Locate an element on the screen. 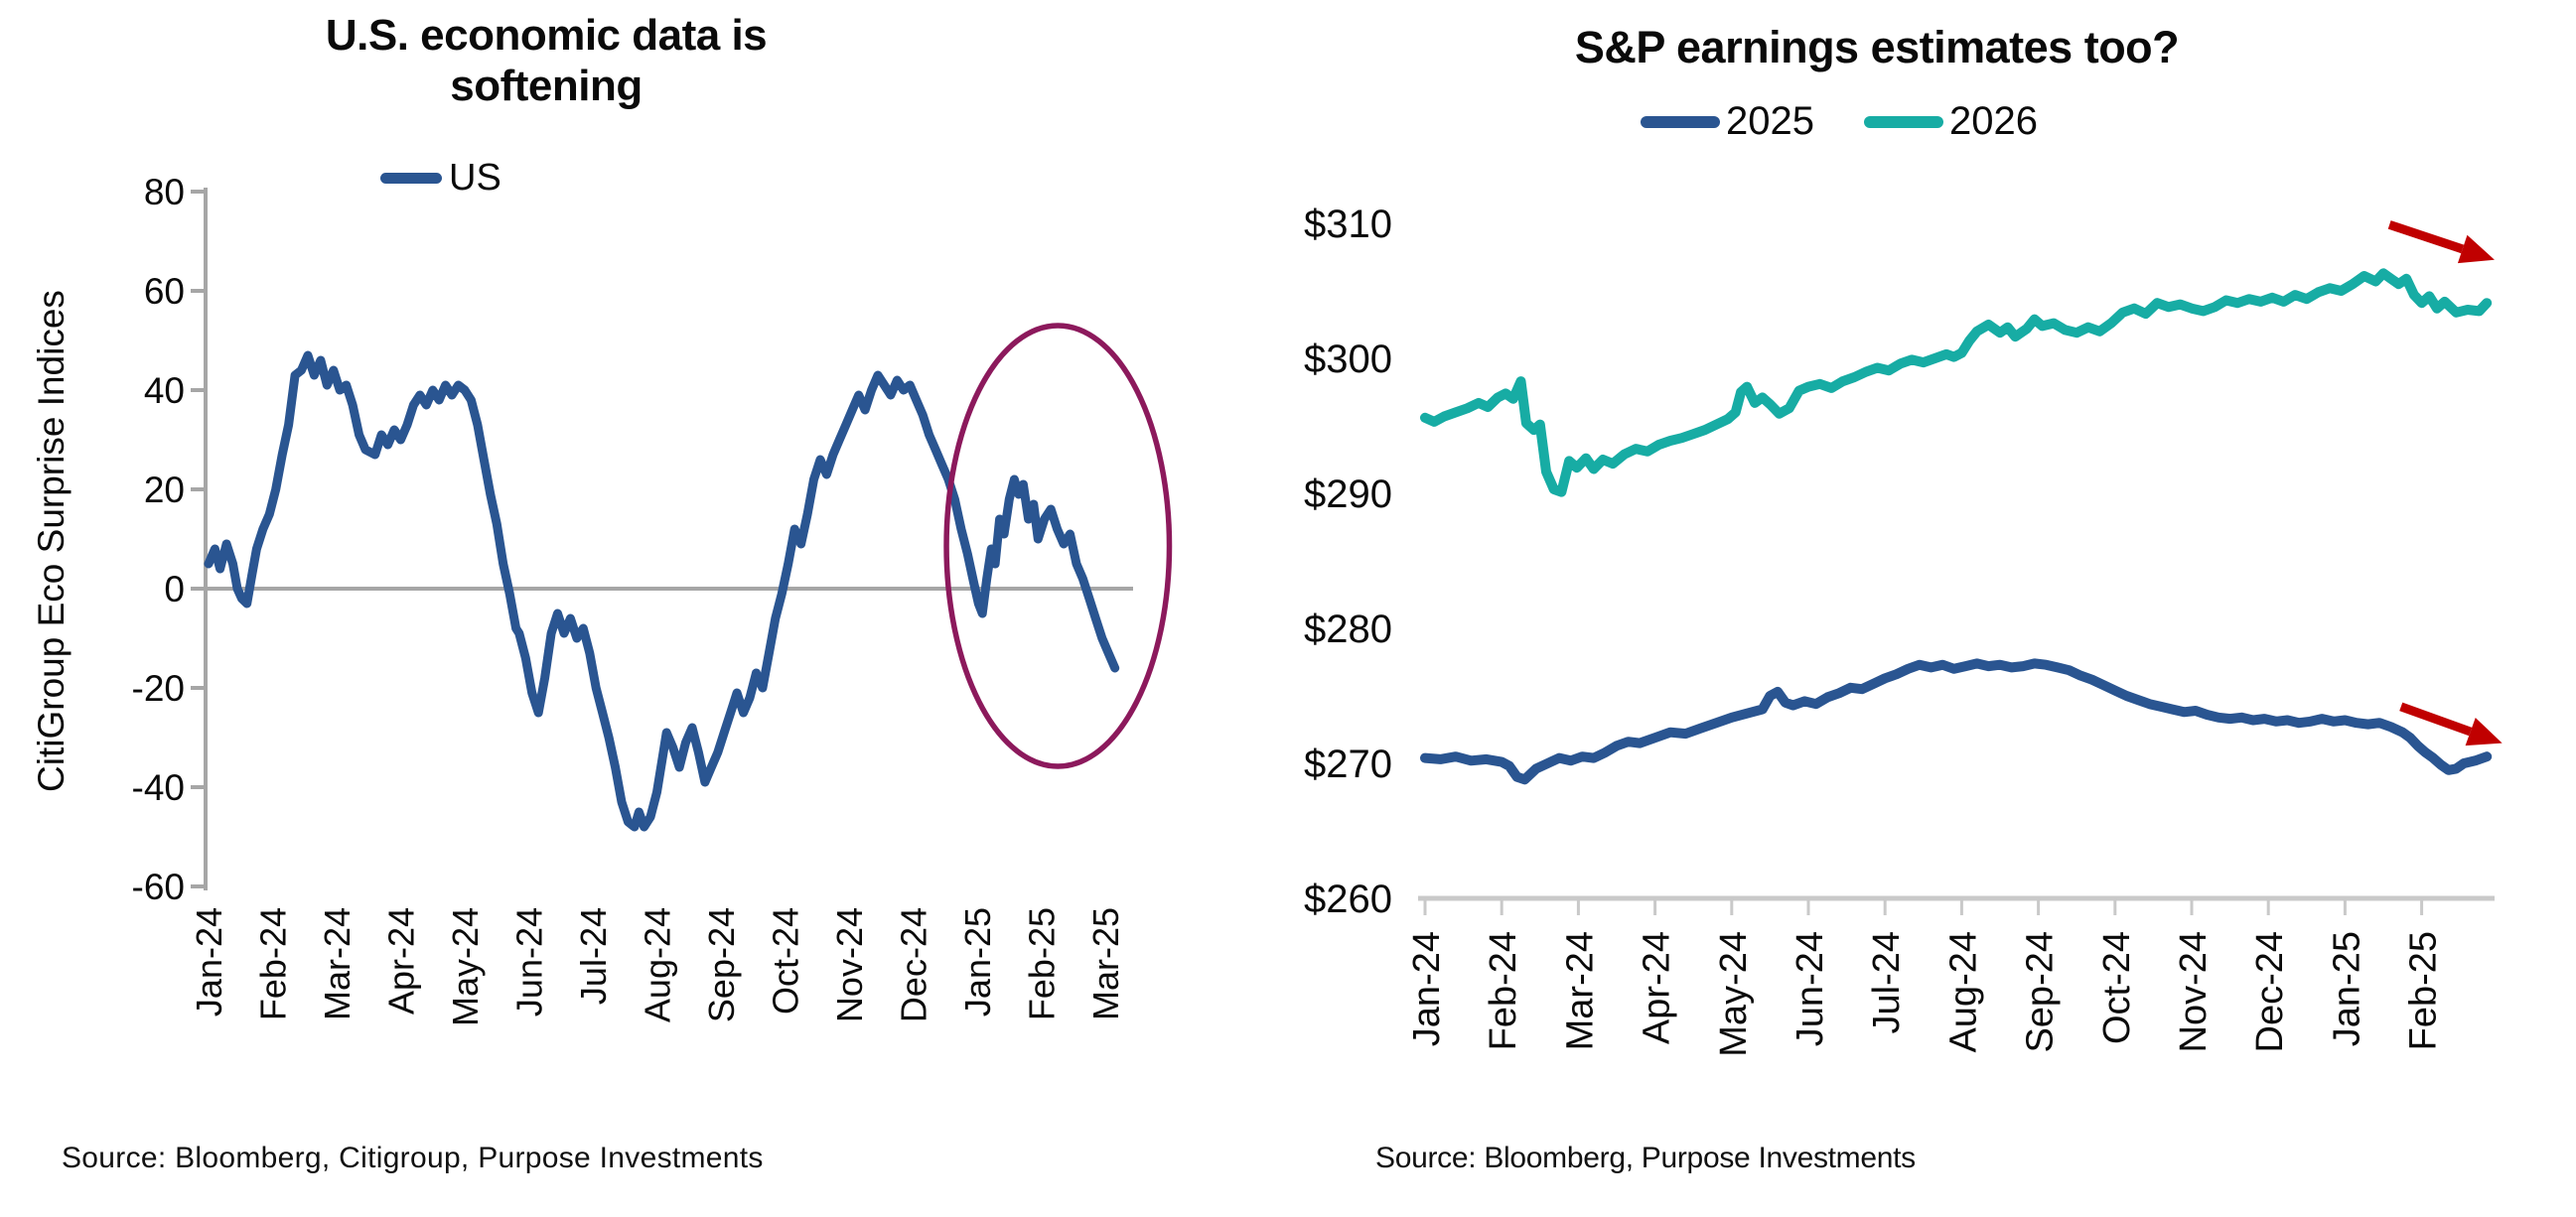  left-y-axis-label: CitiGroup Eco Surprise Indices is located at coordinates (52, 541).